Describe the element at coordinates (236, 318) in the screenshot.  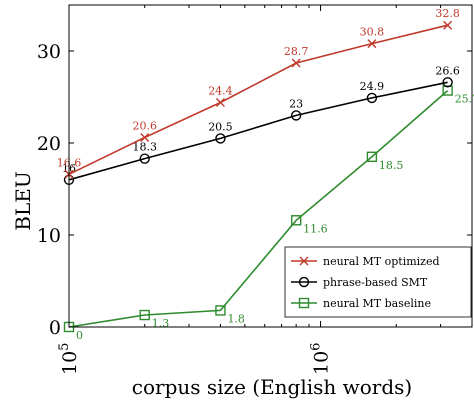
I see `data-label: 1.8` at that location.